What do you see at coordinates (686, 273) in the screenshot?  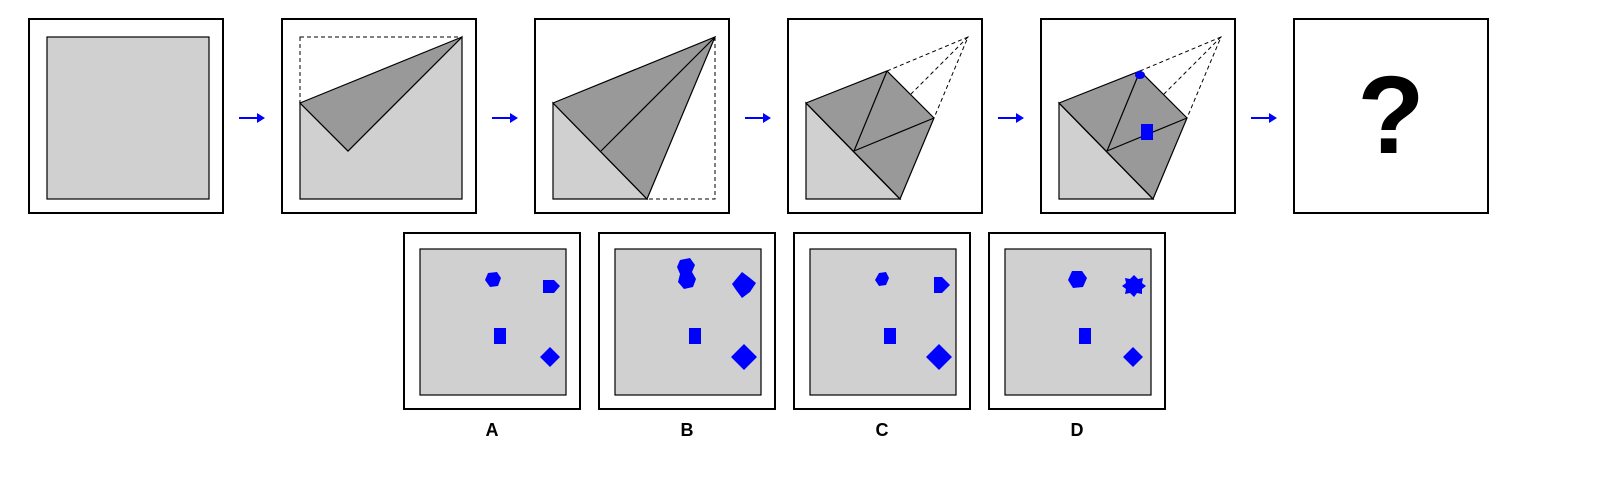 I see `punch-hole-blob-icon` at bounding box center [686, 273].